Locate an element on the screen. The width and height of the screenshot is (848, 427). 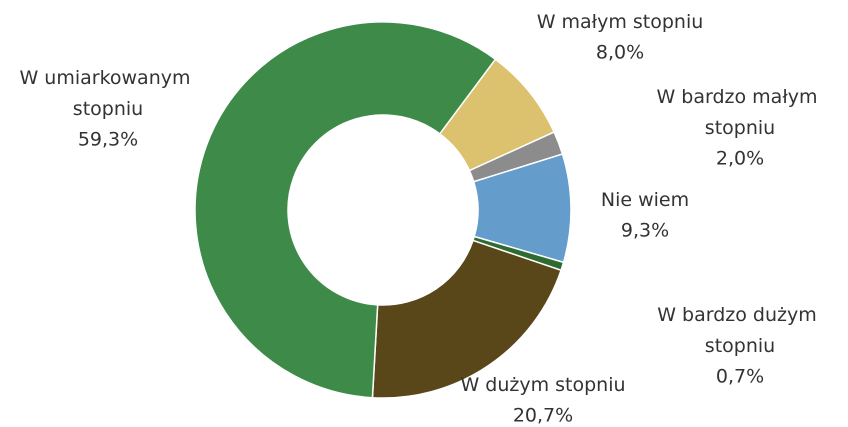
label-line: W dużym stopniu is located at coordinates (542, 385).